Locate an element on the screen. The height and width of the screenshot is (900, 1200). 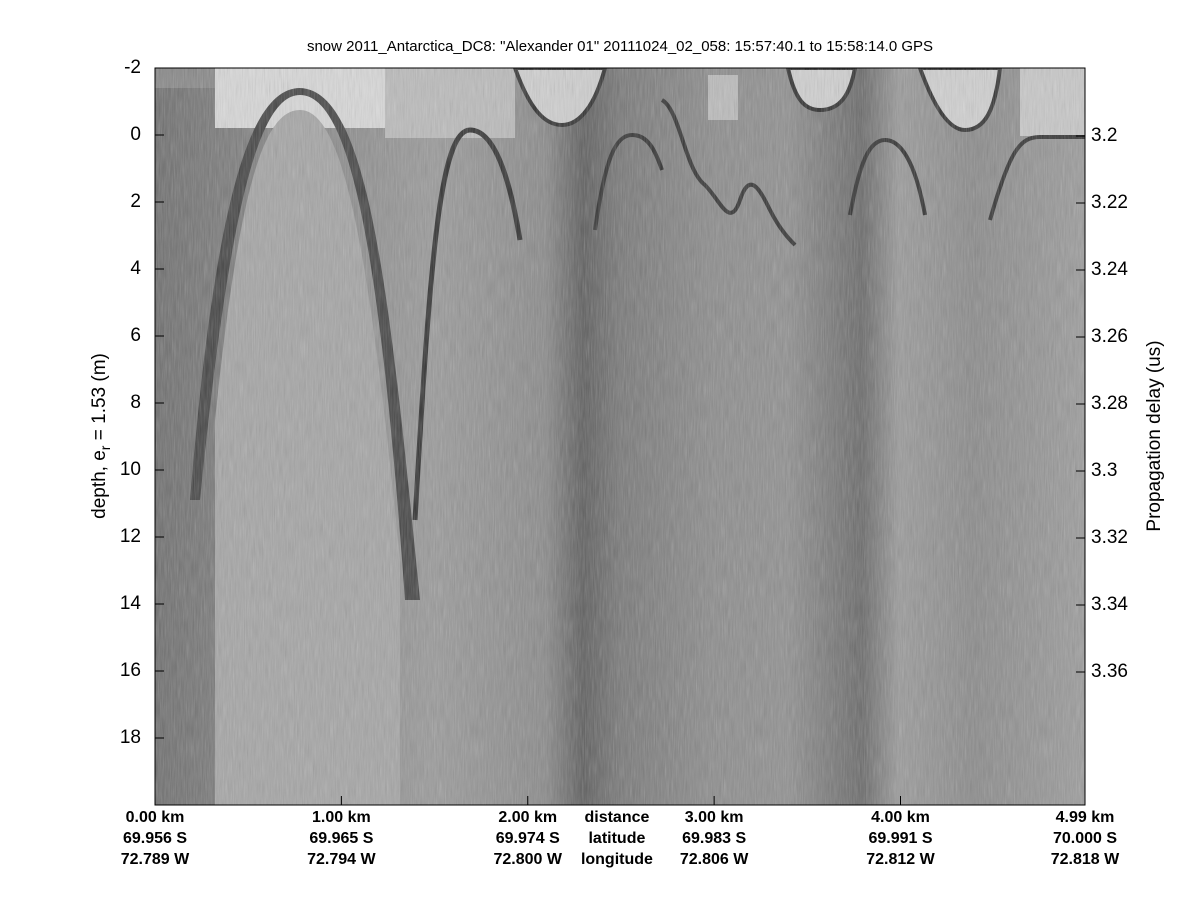
x-tick-label: 0.00 km is located at coordinates (155, 817).